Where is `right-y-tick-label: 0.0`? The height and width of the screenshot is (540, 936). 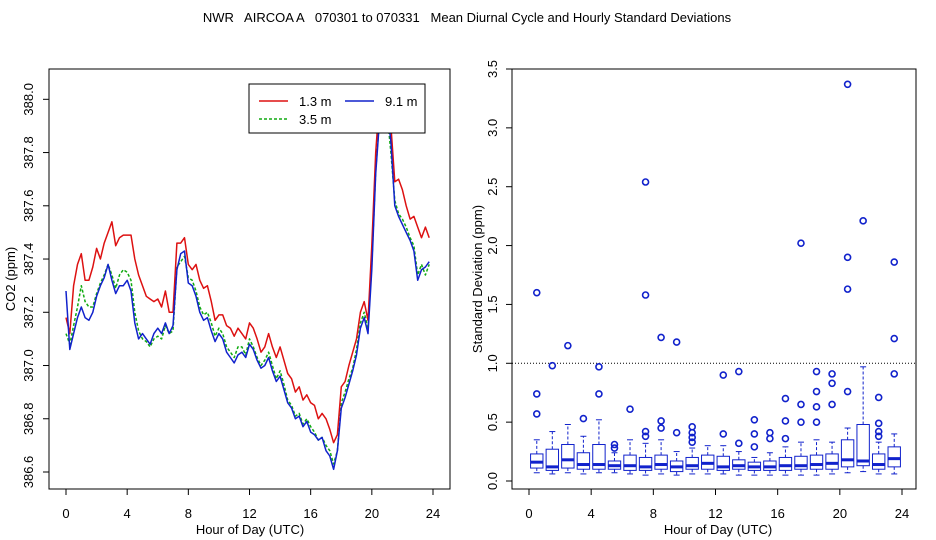 right-y-tick-label: 0.0 is located at coordinates (492, 481).